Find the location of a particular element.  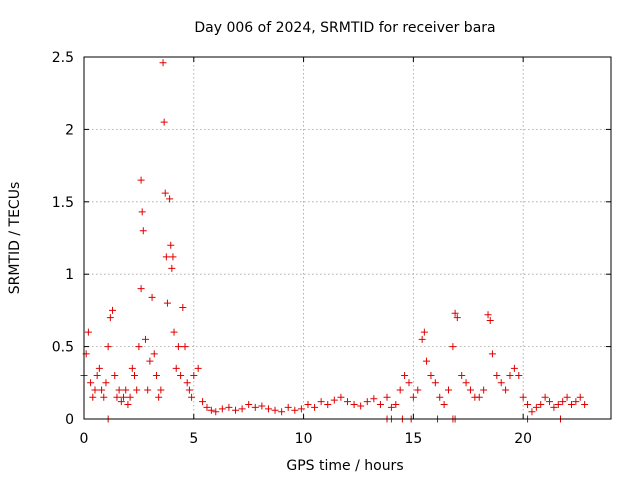

x-tick-label: 20 is located at coordinates (523, 439).